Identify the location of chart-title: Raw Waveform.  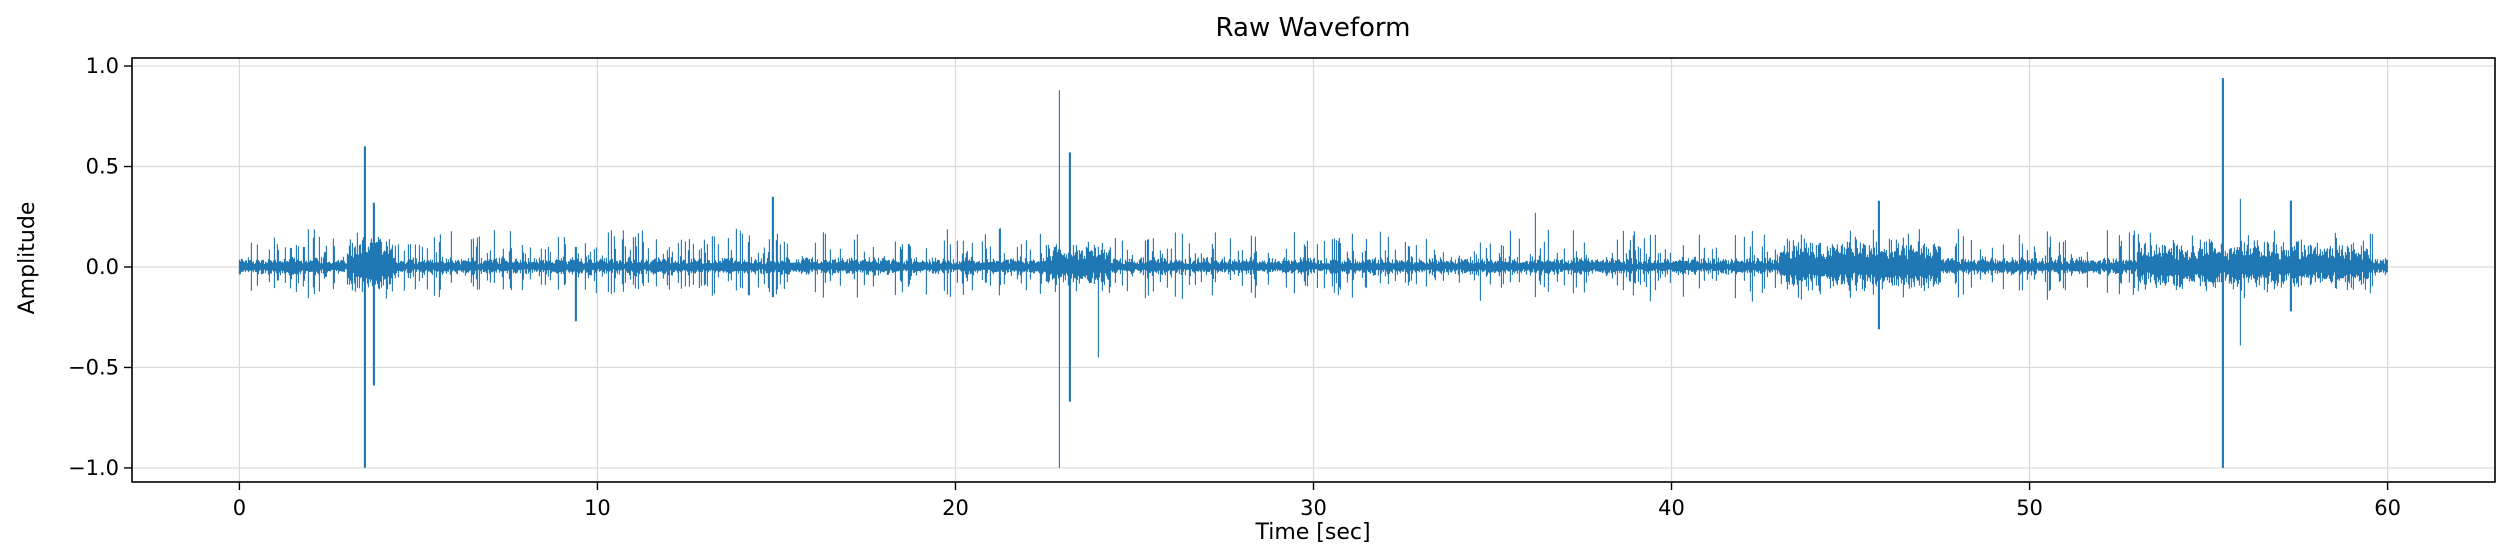
(1313, 28).